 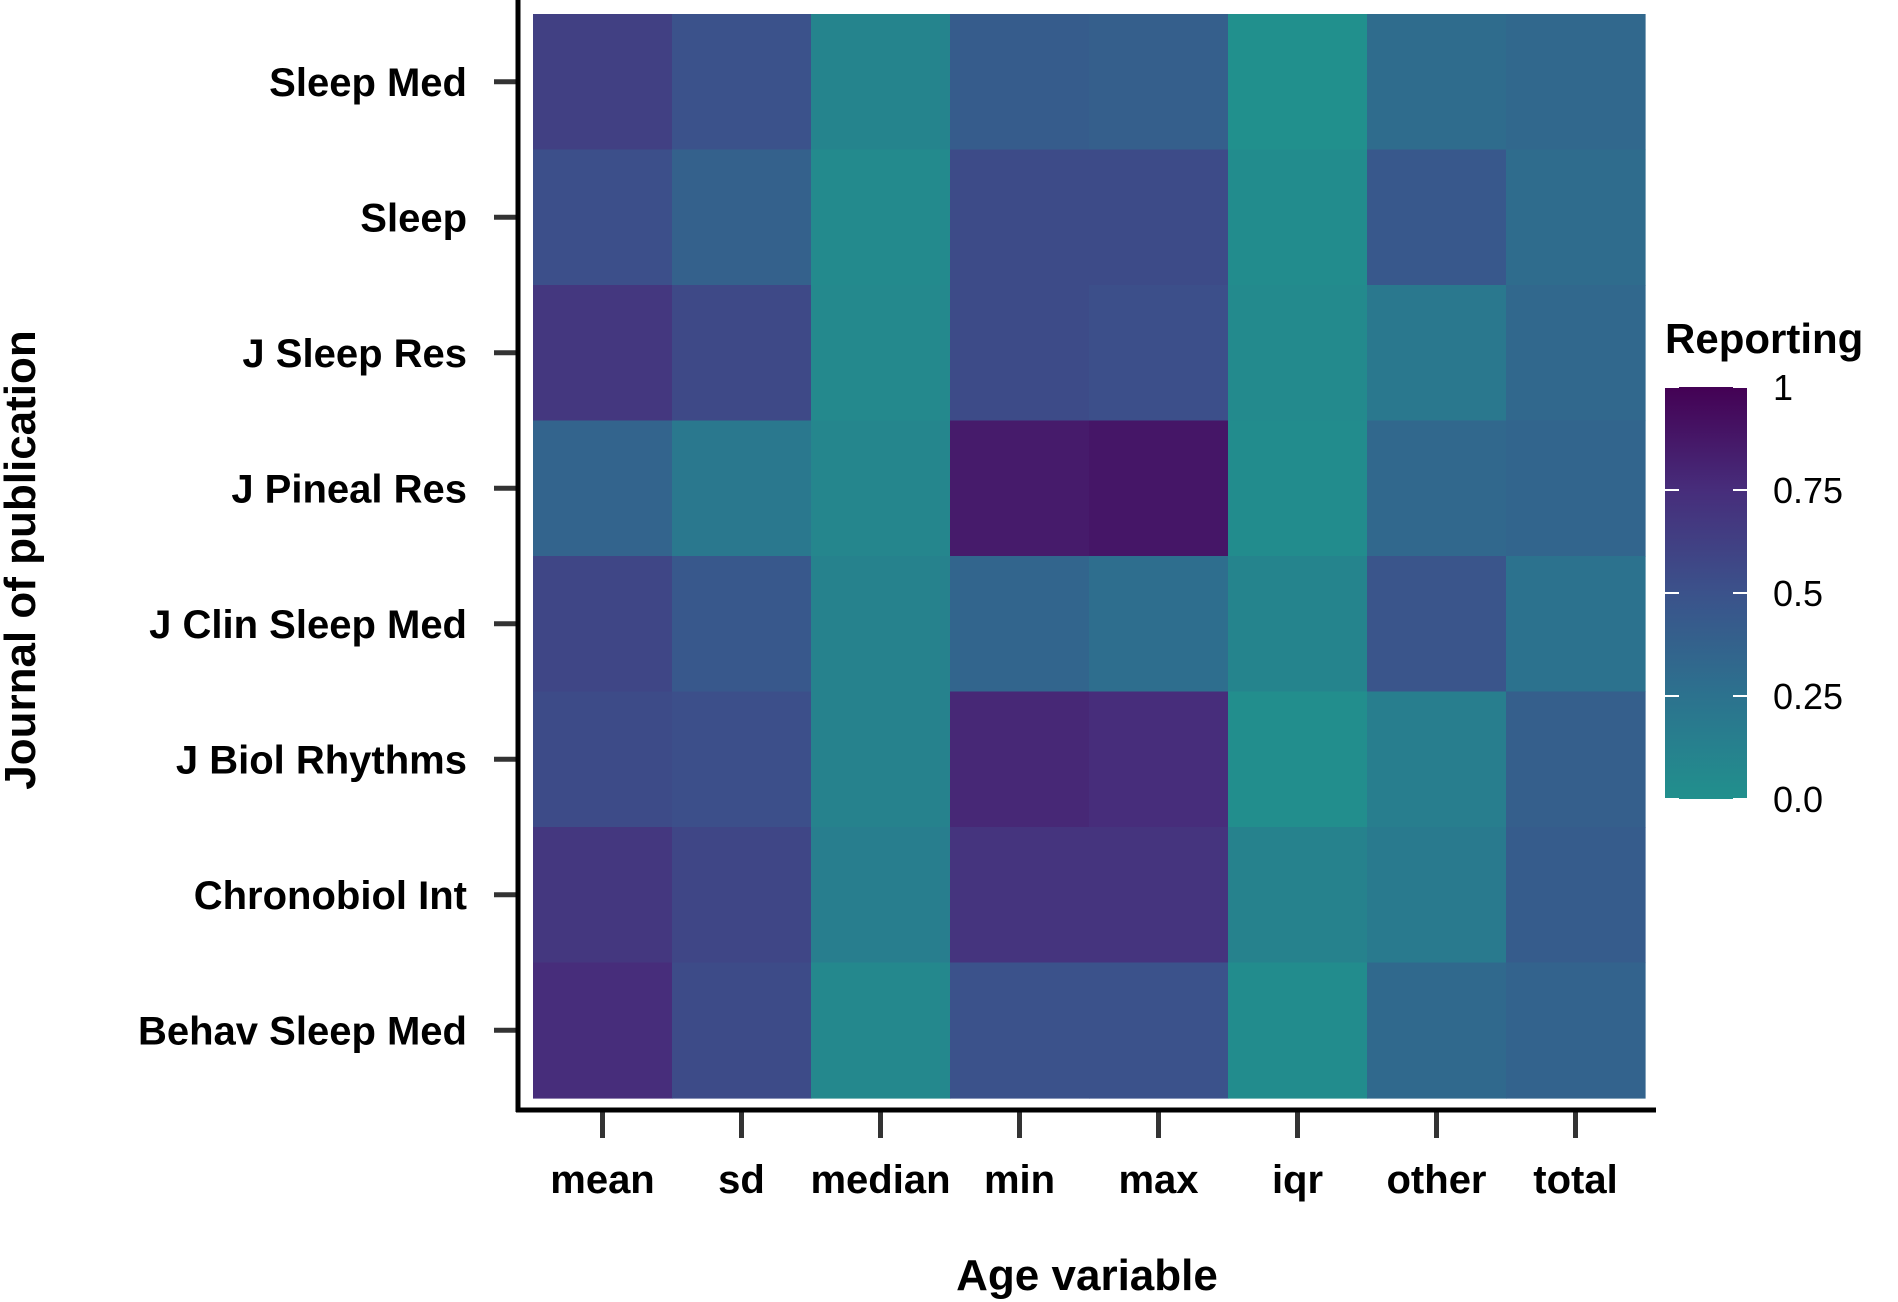 What do you see at coordinates (602, 1180) in the screenshot?
I see `x-tick-label: mean` at bounding box center [602, 1180].